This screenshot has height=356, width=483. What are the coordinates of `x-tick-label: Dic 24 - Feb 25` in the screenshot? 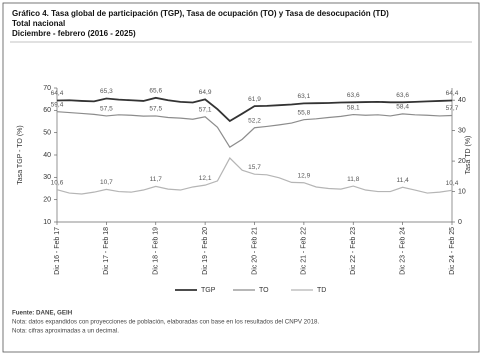 It's located at (452, 251).